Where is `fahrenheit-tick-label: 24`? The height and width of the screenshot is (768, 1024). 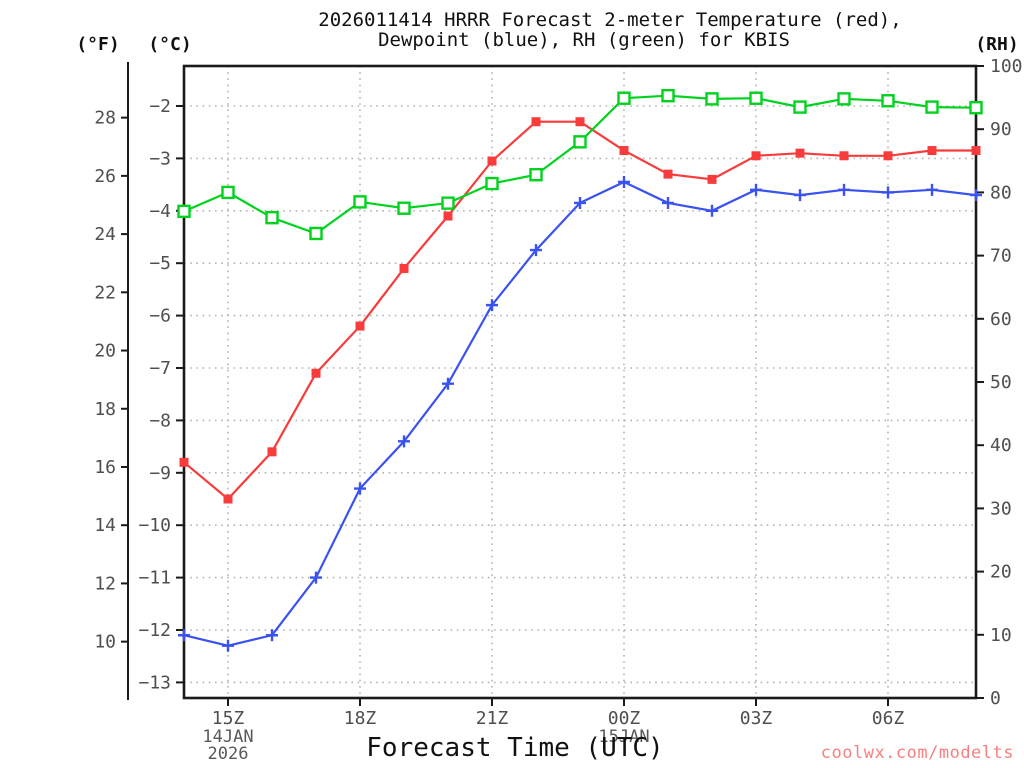 fahrenheit-tick-label: 24 is located at coordinates (105, 234).